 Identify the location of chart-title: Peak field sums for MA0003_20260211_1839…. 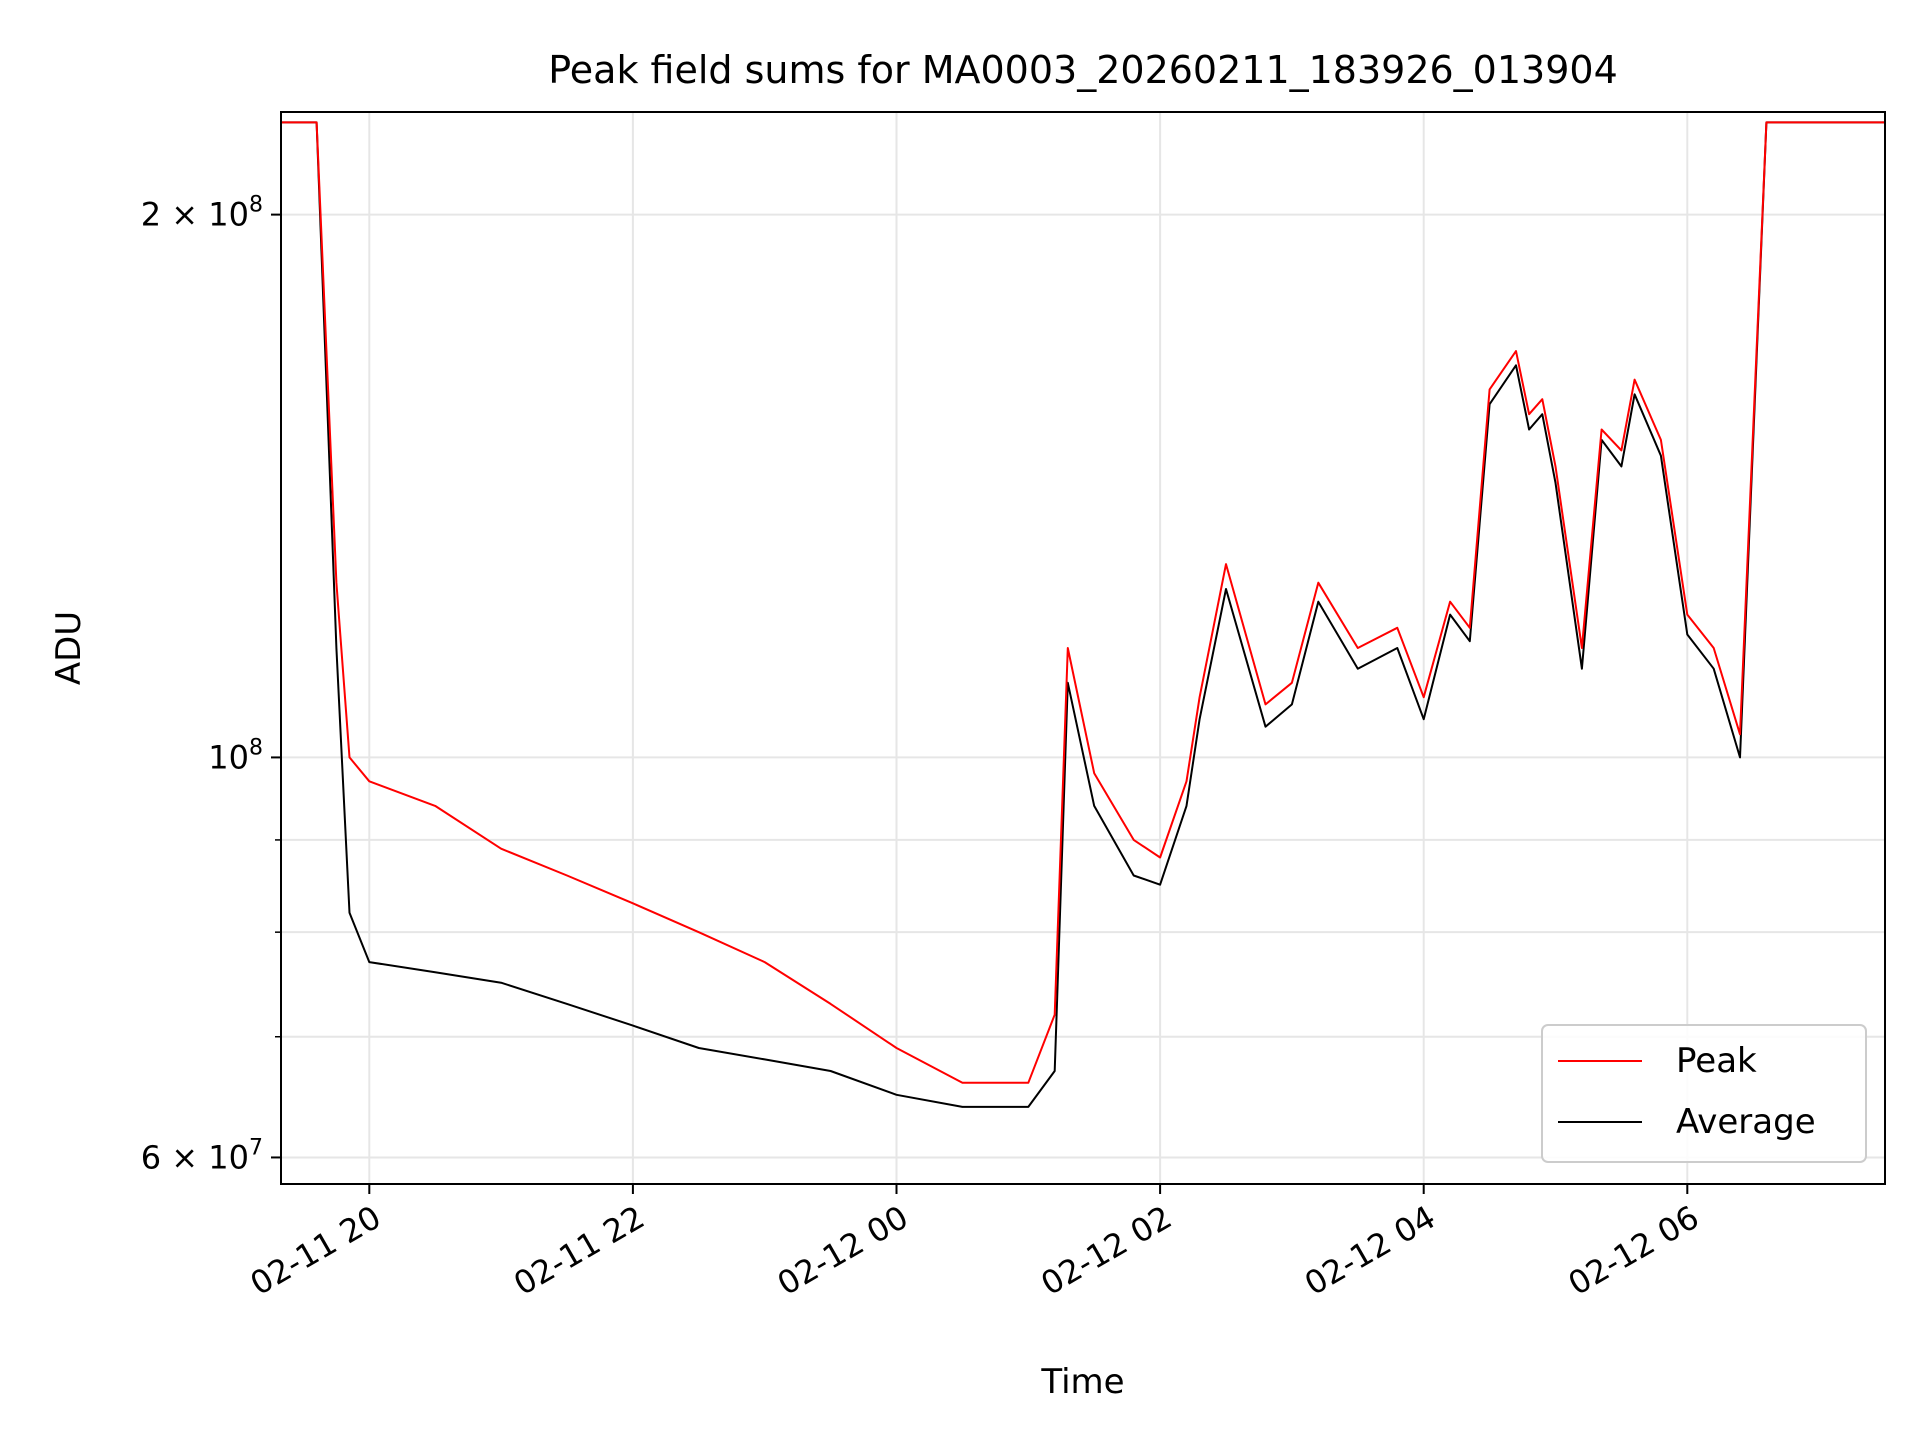
(1083, 70).